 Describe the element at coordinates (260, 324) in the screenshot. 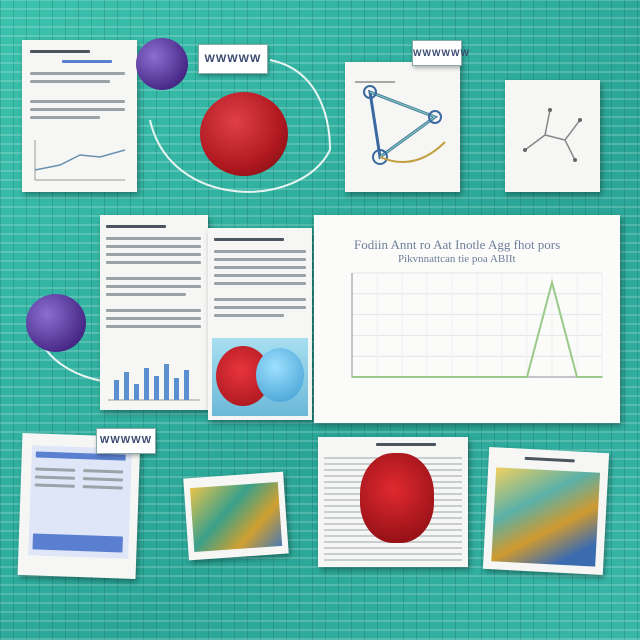

I see `document-middle-center` at that location.